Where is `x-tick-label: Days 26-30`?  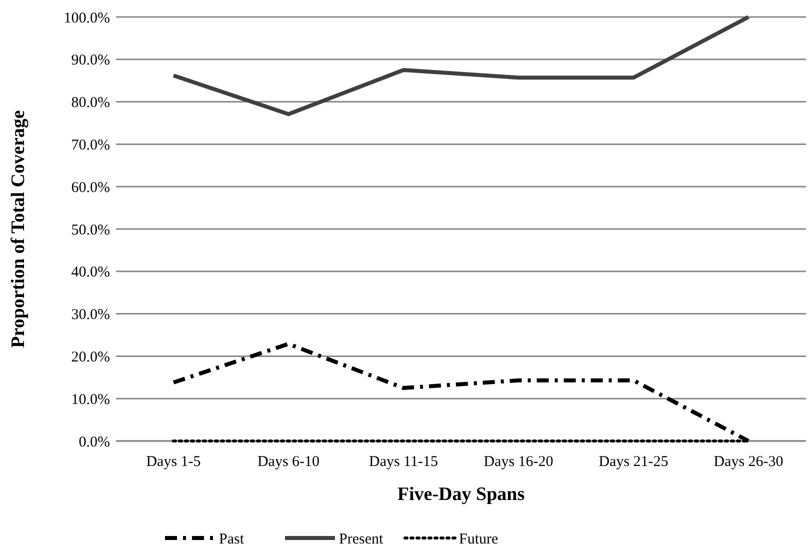
x-tick-label: Days 26-30 is located at coordinates (749, 462).